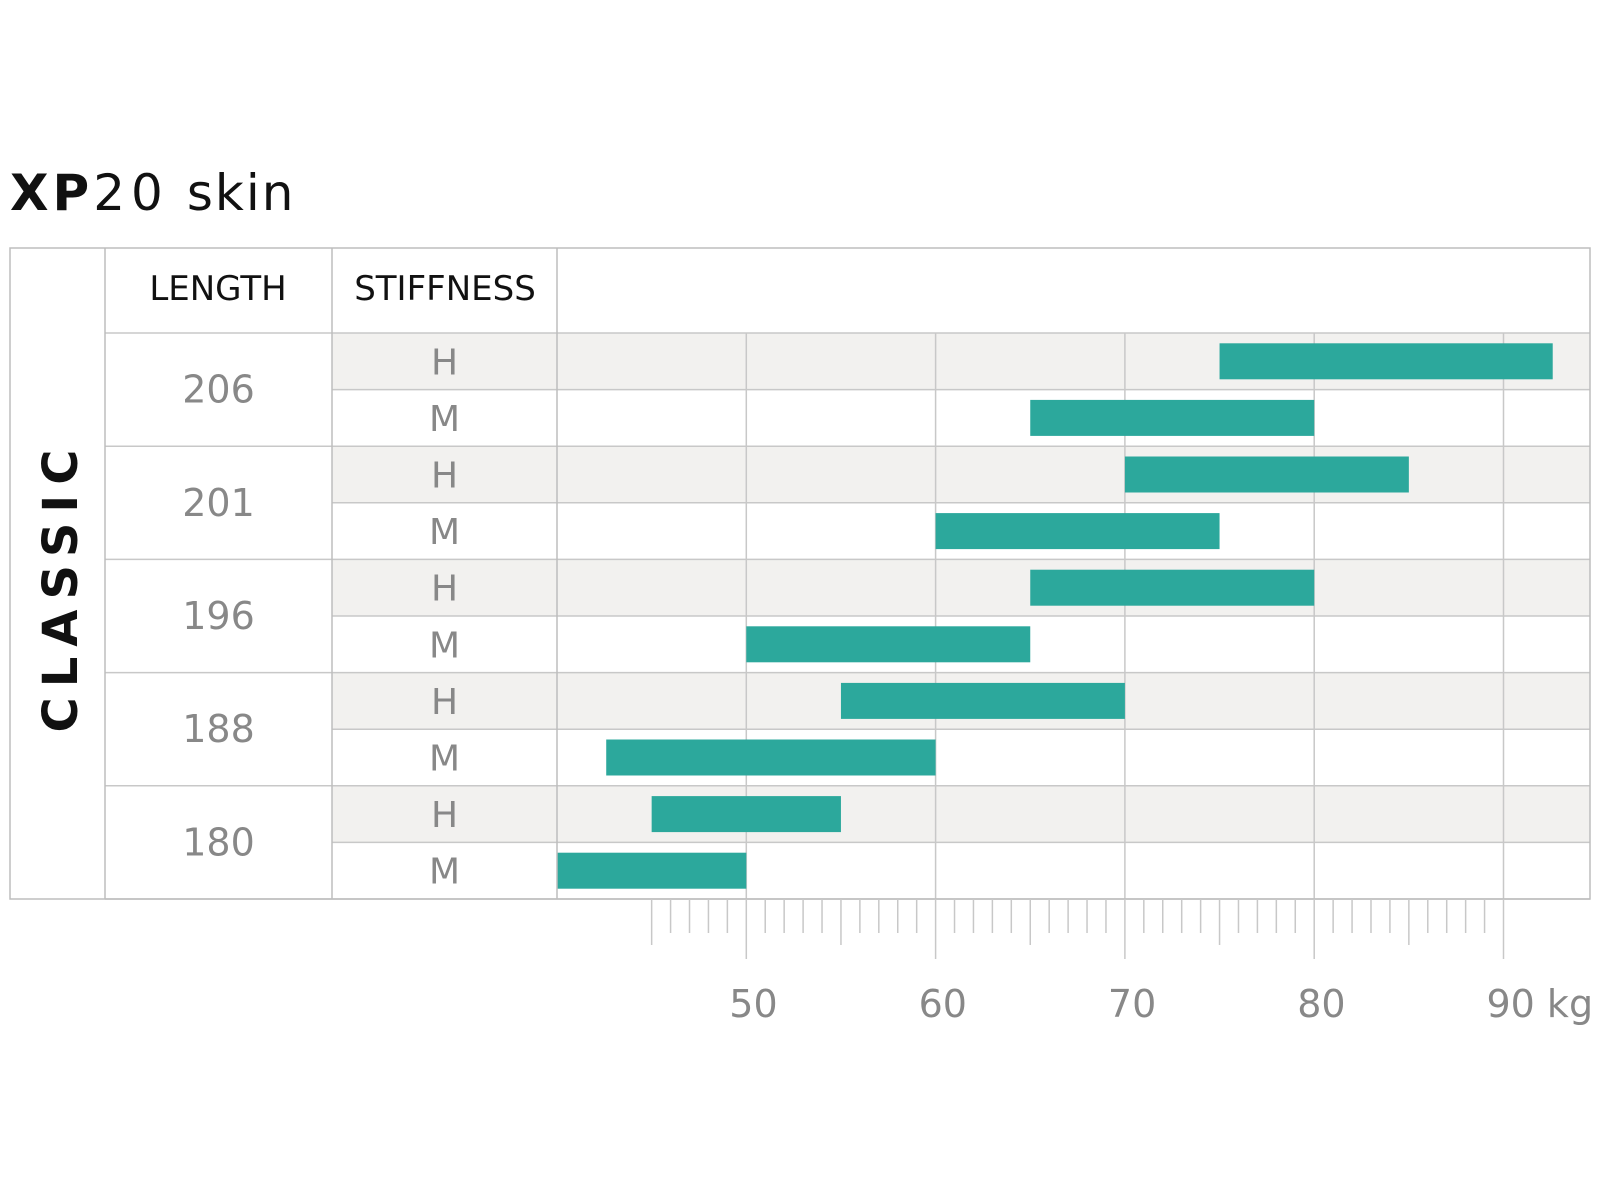  Describe the element at coordinates (1077, 531) in the screenshot. I see `bar-201-M` at that location.